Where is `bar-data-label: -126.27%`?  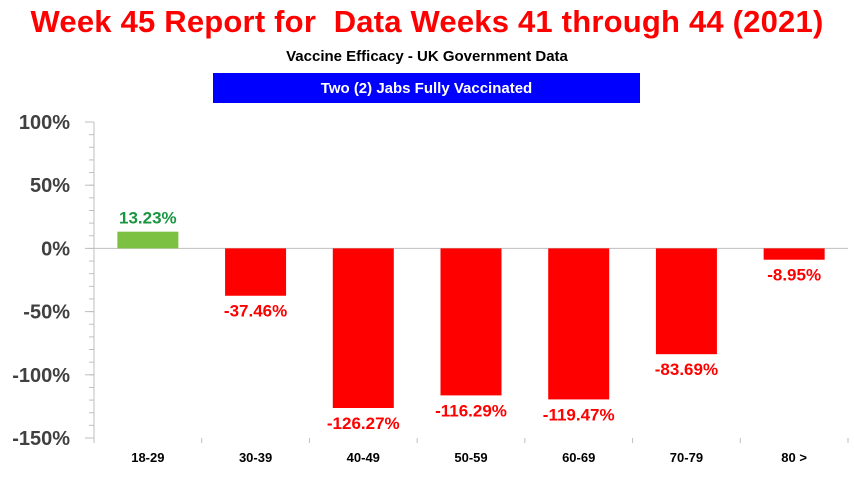 bar-data-label: -126.27% is located at coordinates (363, 423).